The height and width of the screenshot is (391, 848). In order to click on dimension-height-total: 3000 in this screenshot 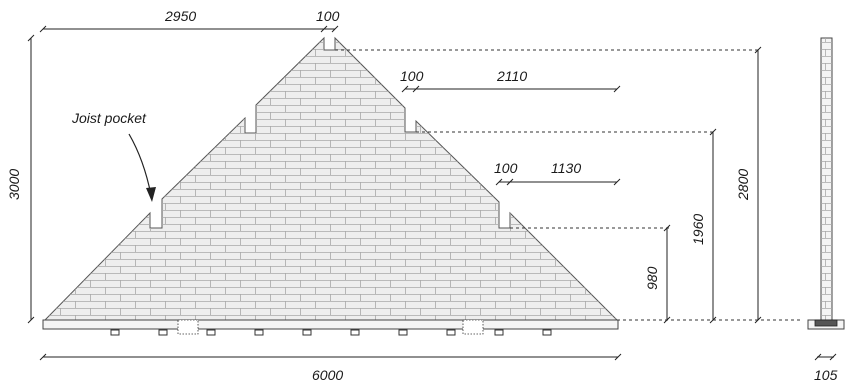, I will do `click(20, 179)`.